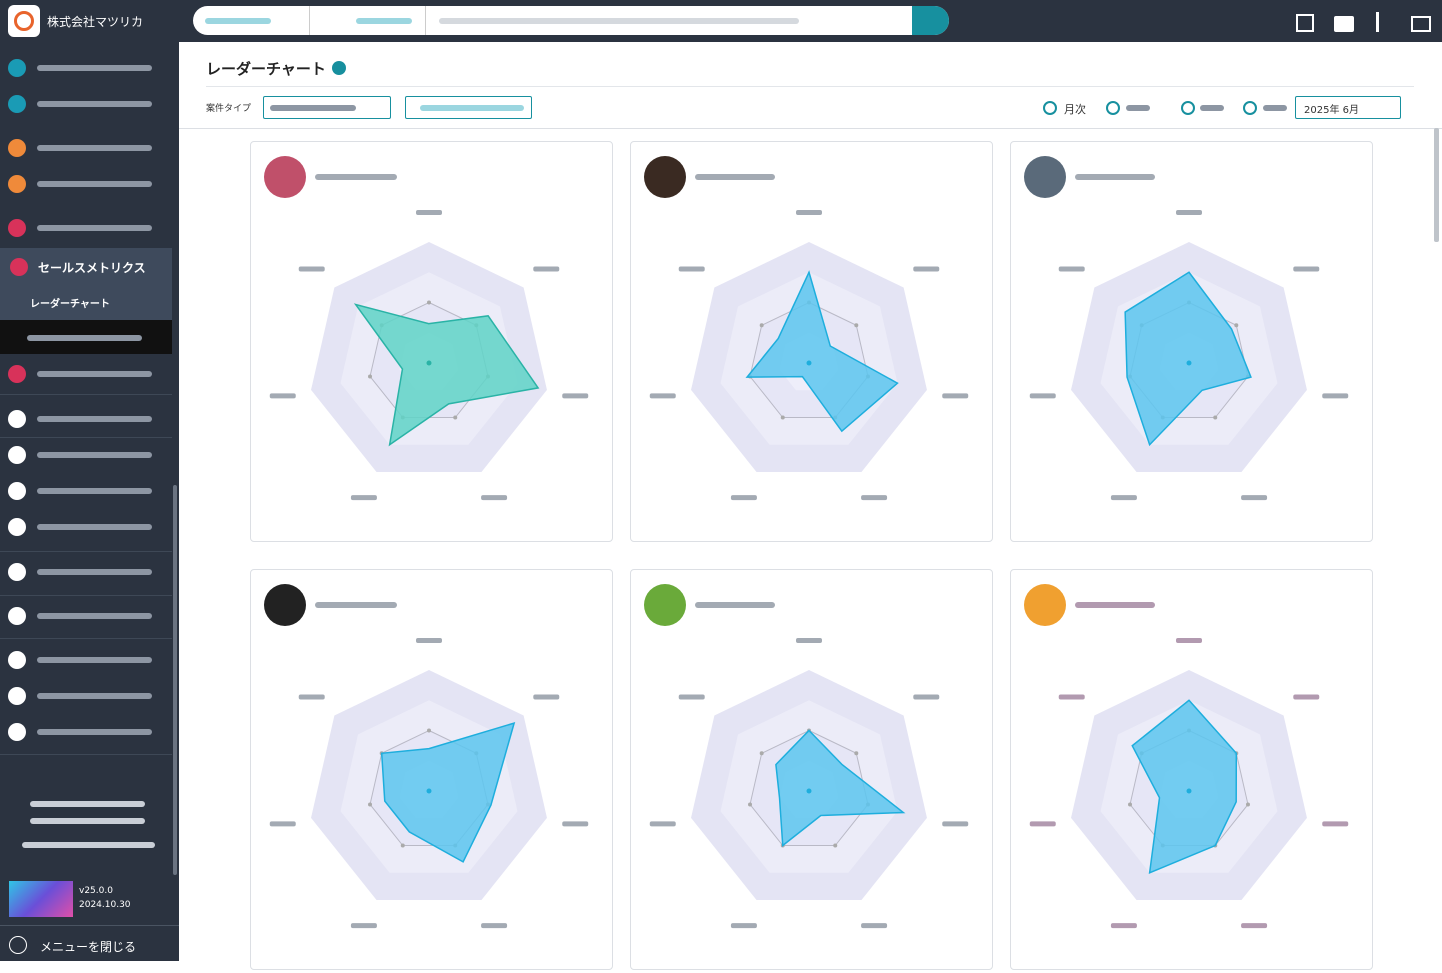 This screenshot has width=1442, height=973. What do you see at coordinates (105, 905) in the screenshot?
I see `release-date: 2024.10.30` at bounding box center [105, 905].